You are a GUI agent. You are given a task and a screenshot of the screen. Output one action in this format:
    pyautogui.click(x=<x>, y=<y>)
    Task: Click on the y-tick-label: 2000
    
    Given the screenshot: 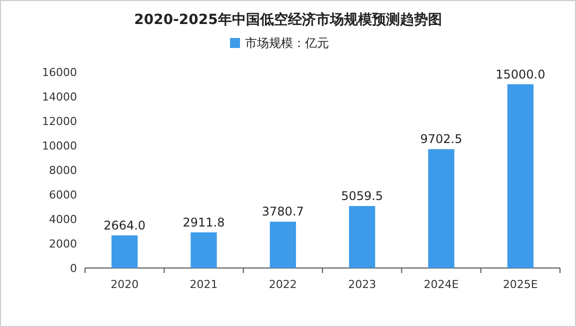 What is the action you would take?
    pyautogui.click(x=63, y=244)
    